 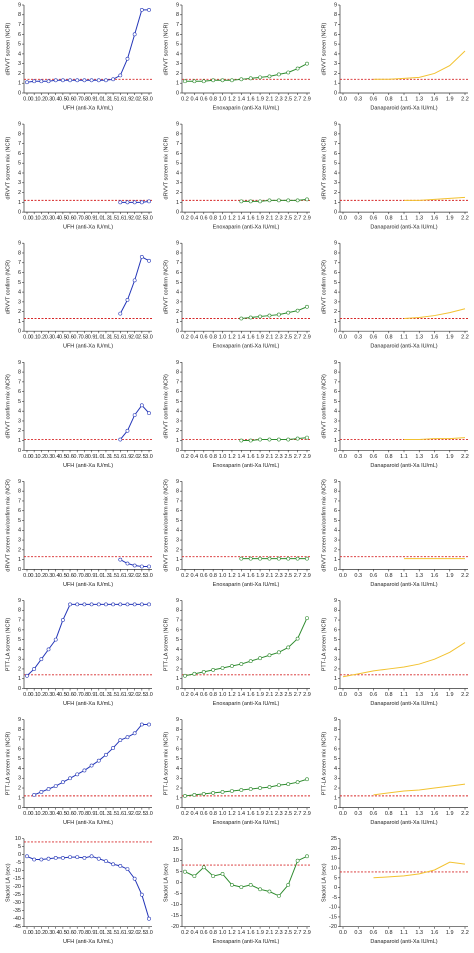 What do you see at coordinates (8, 406) in the screenshot?
I see `y-axis-label: dRVVT confirm mix (NCR)` at bounding box center [8, 406].